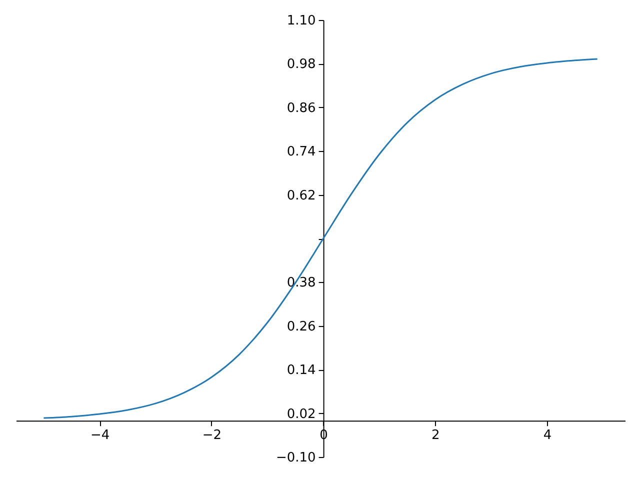 The width and height of the screenshot is (640, 480). Describe the element at coordinates (296, 458) in the screenshot. I see `y-tick-label: −0.10` at that location.